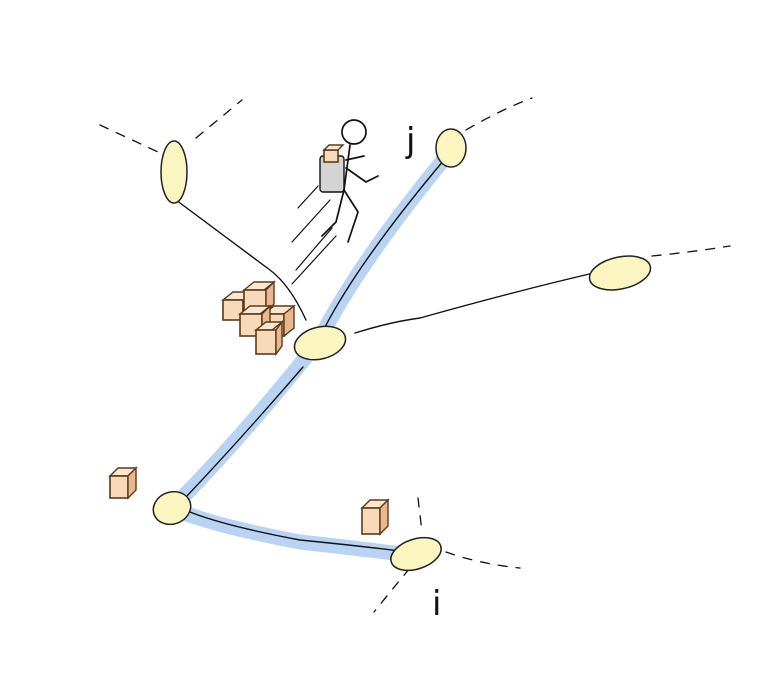 The height and width of the screenshot is (681, 757). What do you see at coordinates (476, 302) in the screenshot?
I see `edge-center-to-right` at bounding box center [476, 302].